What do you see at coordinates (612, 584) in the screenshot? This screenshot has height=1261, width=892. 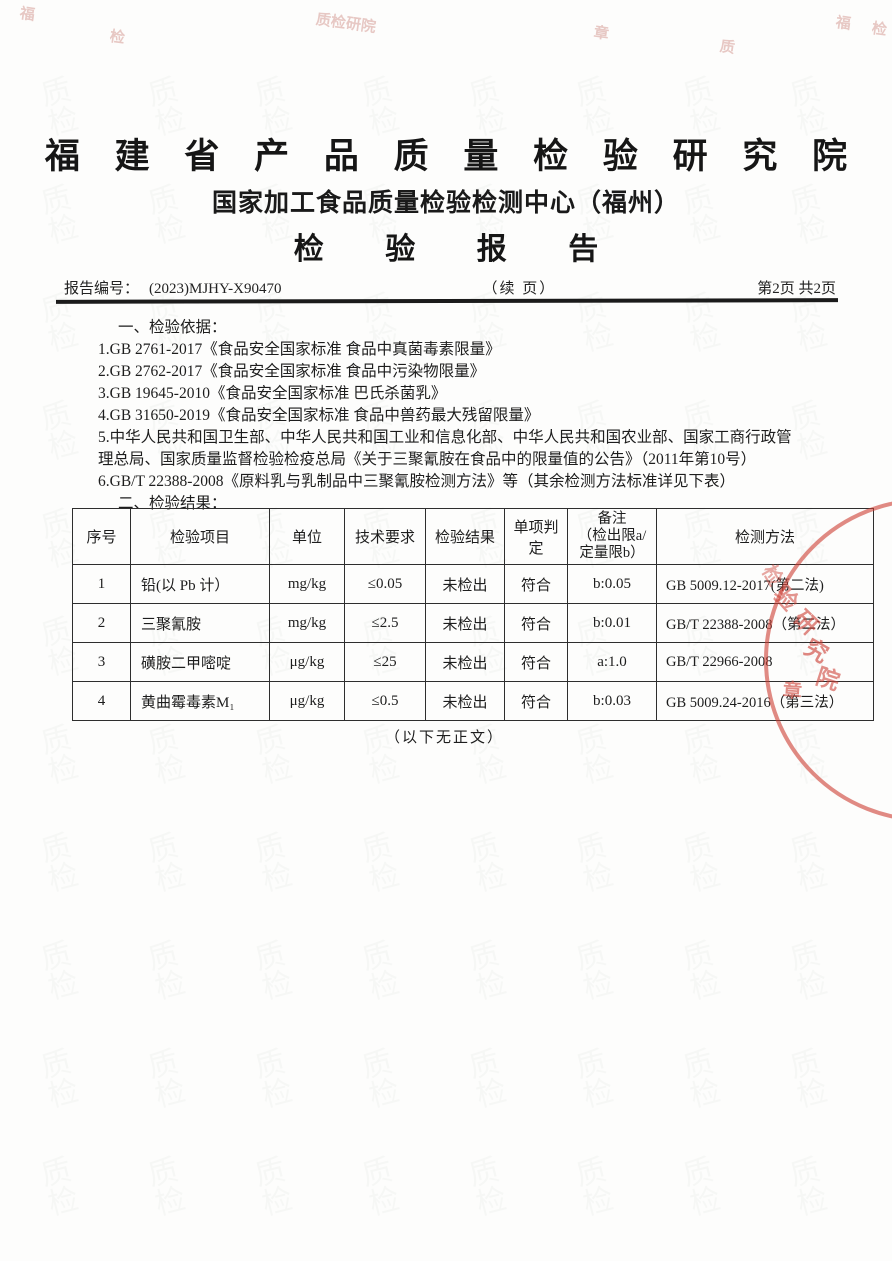 I see `table-cell: b:0.05` at bounding box center [612, 584].